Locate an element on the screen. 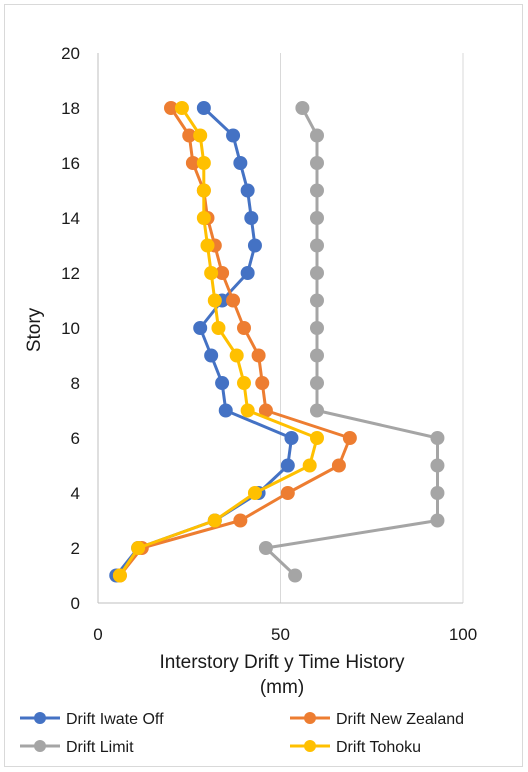 This screenshot has height=772, width=528. legend-item: Drift Tohoku is located at coordinates (355, 747).